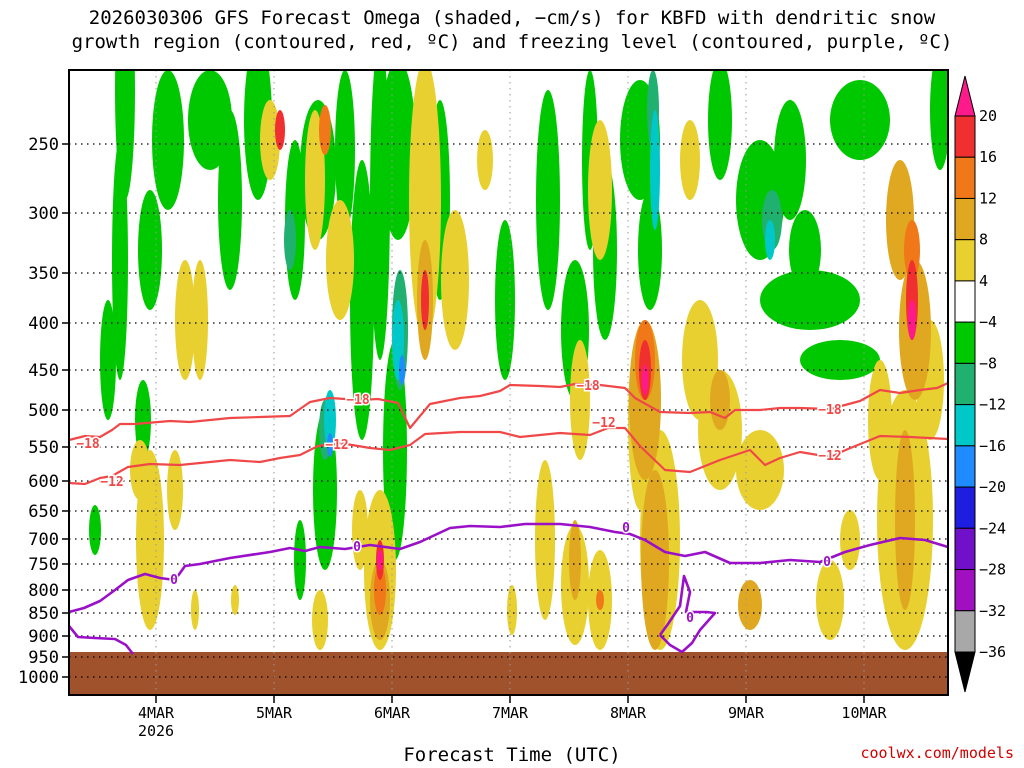 This screenshot has height=768, width=1024. Describe the element at coordinates (274, 713) in the screenshot. I see `x-tick-label-1: 5MAR` at that location.